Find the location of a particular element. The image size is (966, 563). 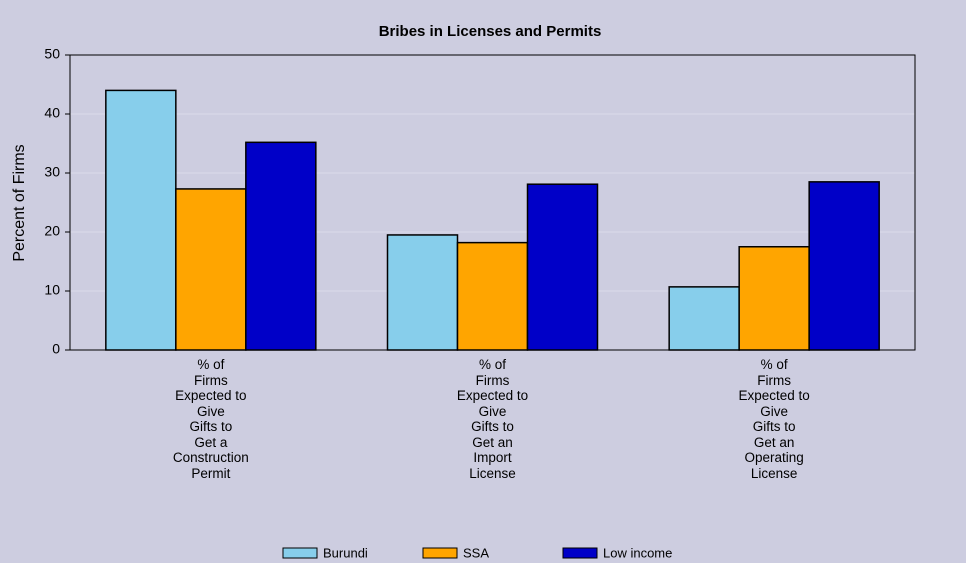

y-axis-label: Percent of Firms is located at coordinates (19, 202).